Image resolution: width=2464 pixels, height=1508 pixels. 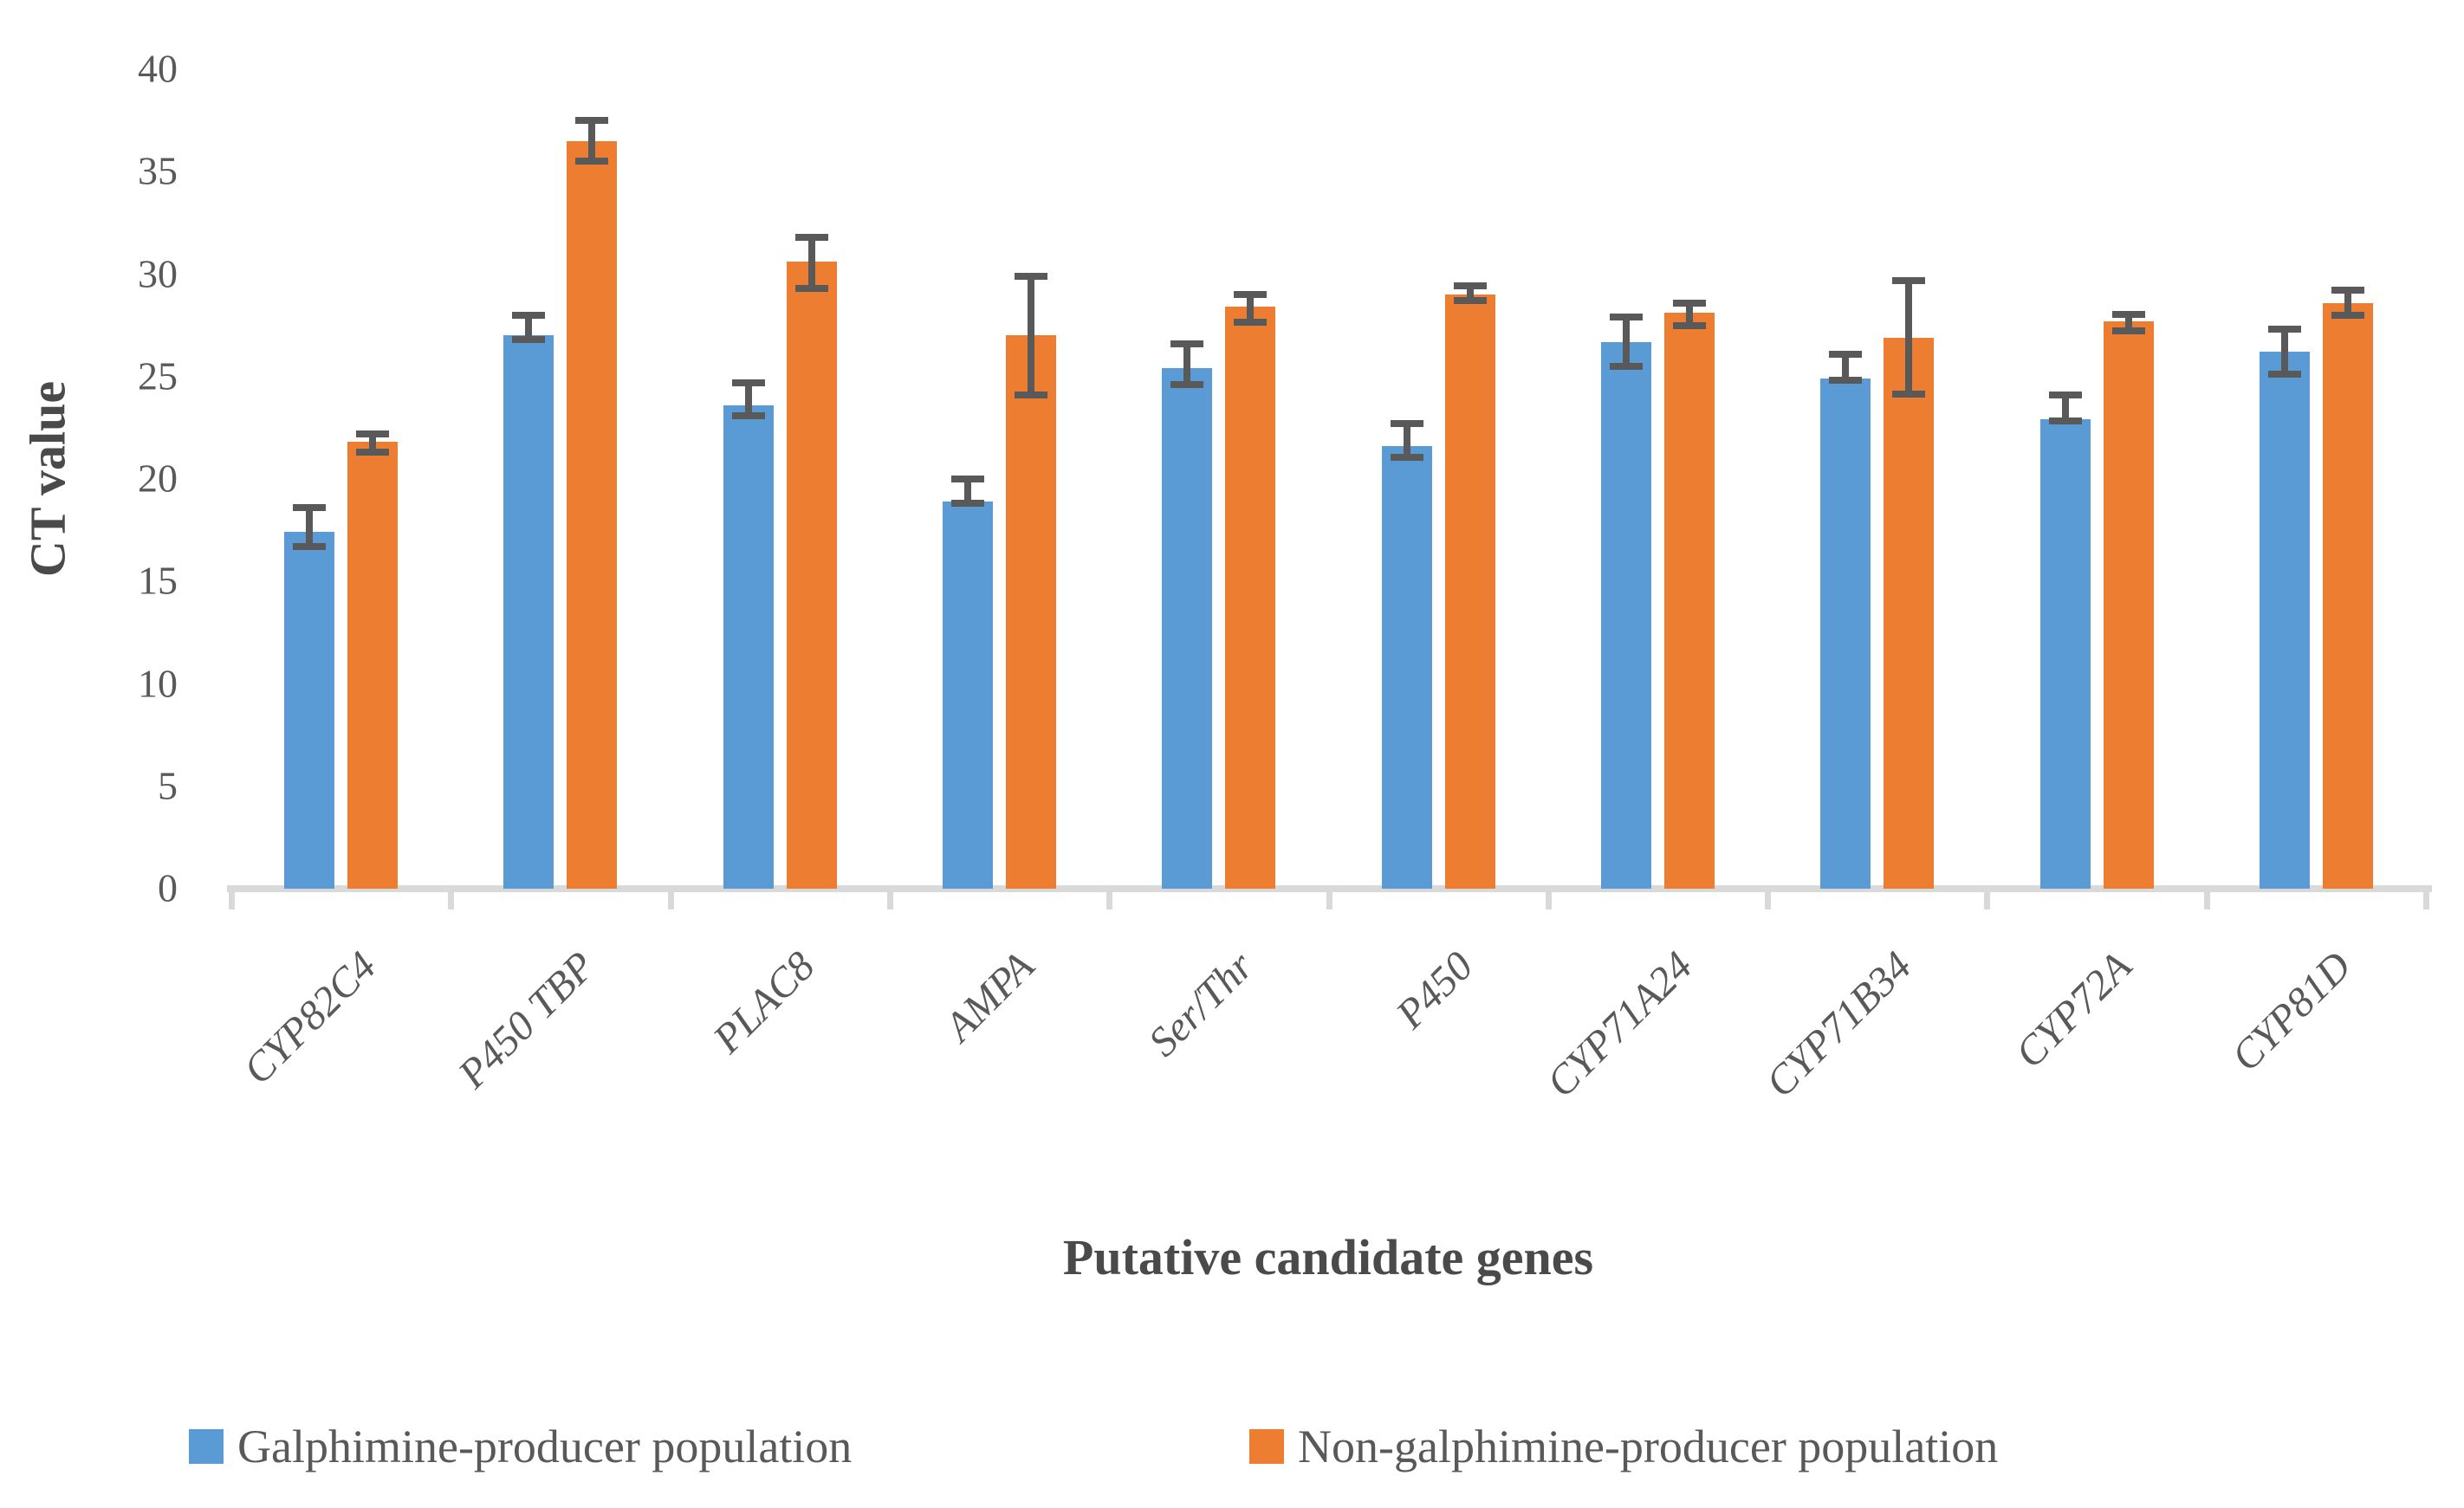 I want to click on bar-non-producer-CYP82C4, so click(x=373, y=665).